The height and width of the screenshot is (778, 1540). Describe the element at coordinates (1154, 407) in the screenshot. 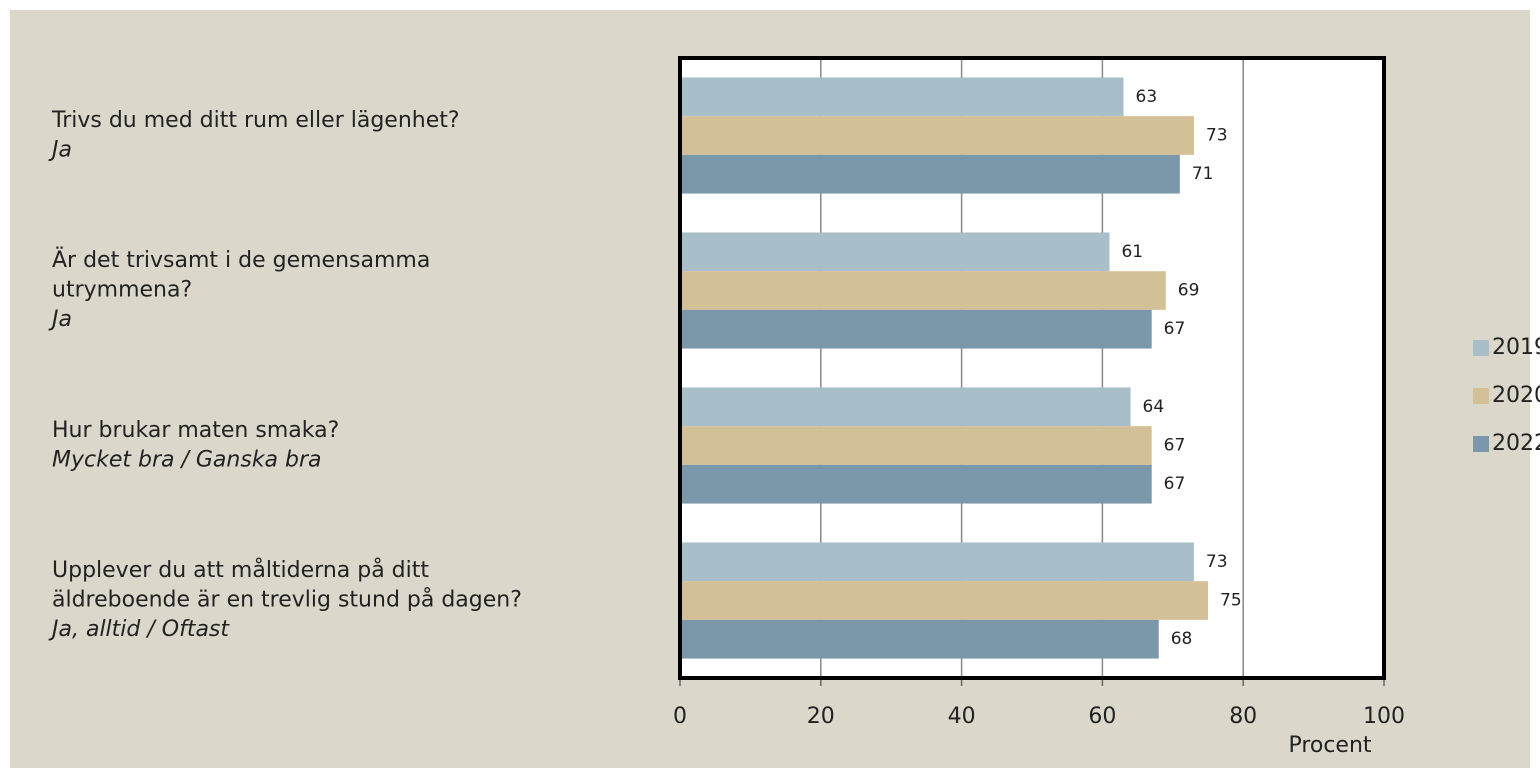

I see `value-label: 64` at that location.